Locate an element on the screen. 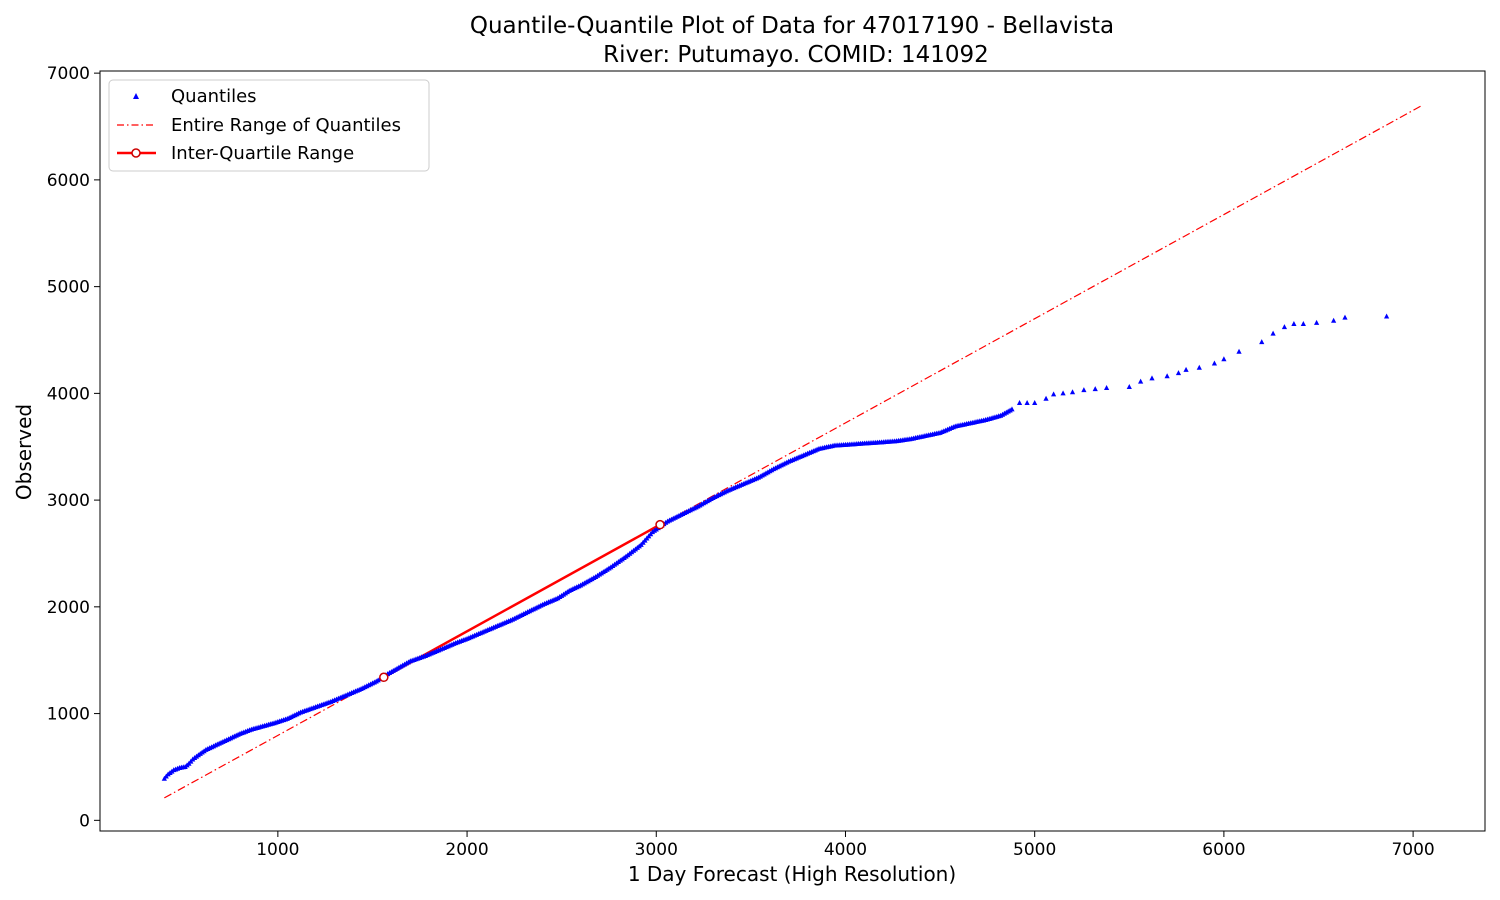 This screenshot has width=1500, height=900. x-tick-label: 7000 is located at coordinates (1412, 850).